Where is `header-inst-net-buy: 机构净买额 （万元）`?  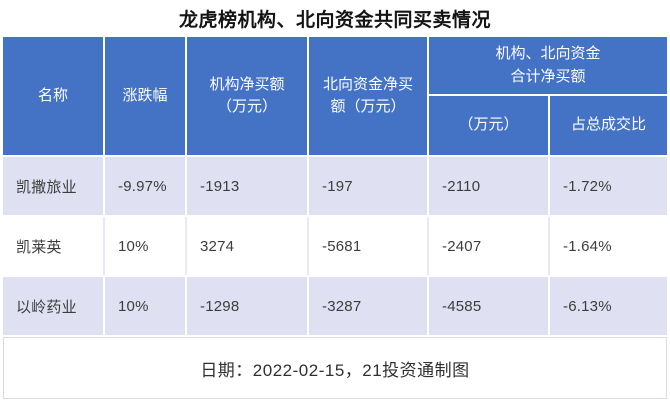
header-inst-net-buy: 机构净买额 （万元） is located at coordinates (247, 96).